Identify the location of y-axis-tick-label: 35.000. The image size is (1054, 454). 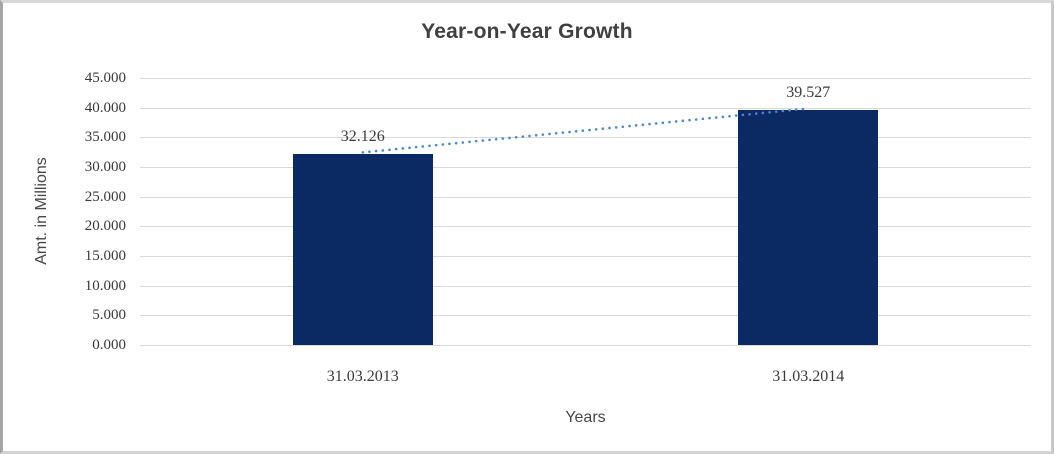
(105, 137).